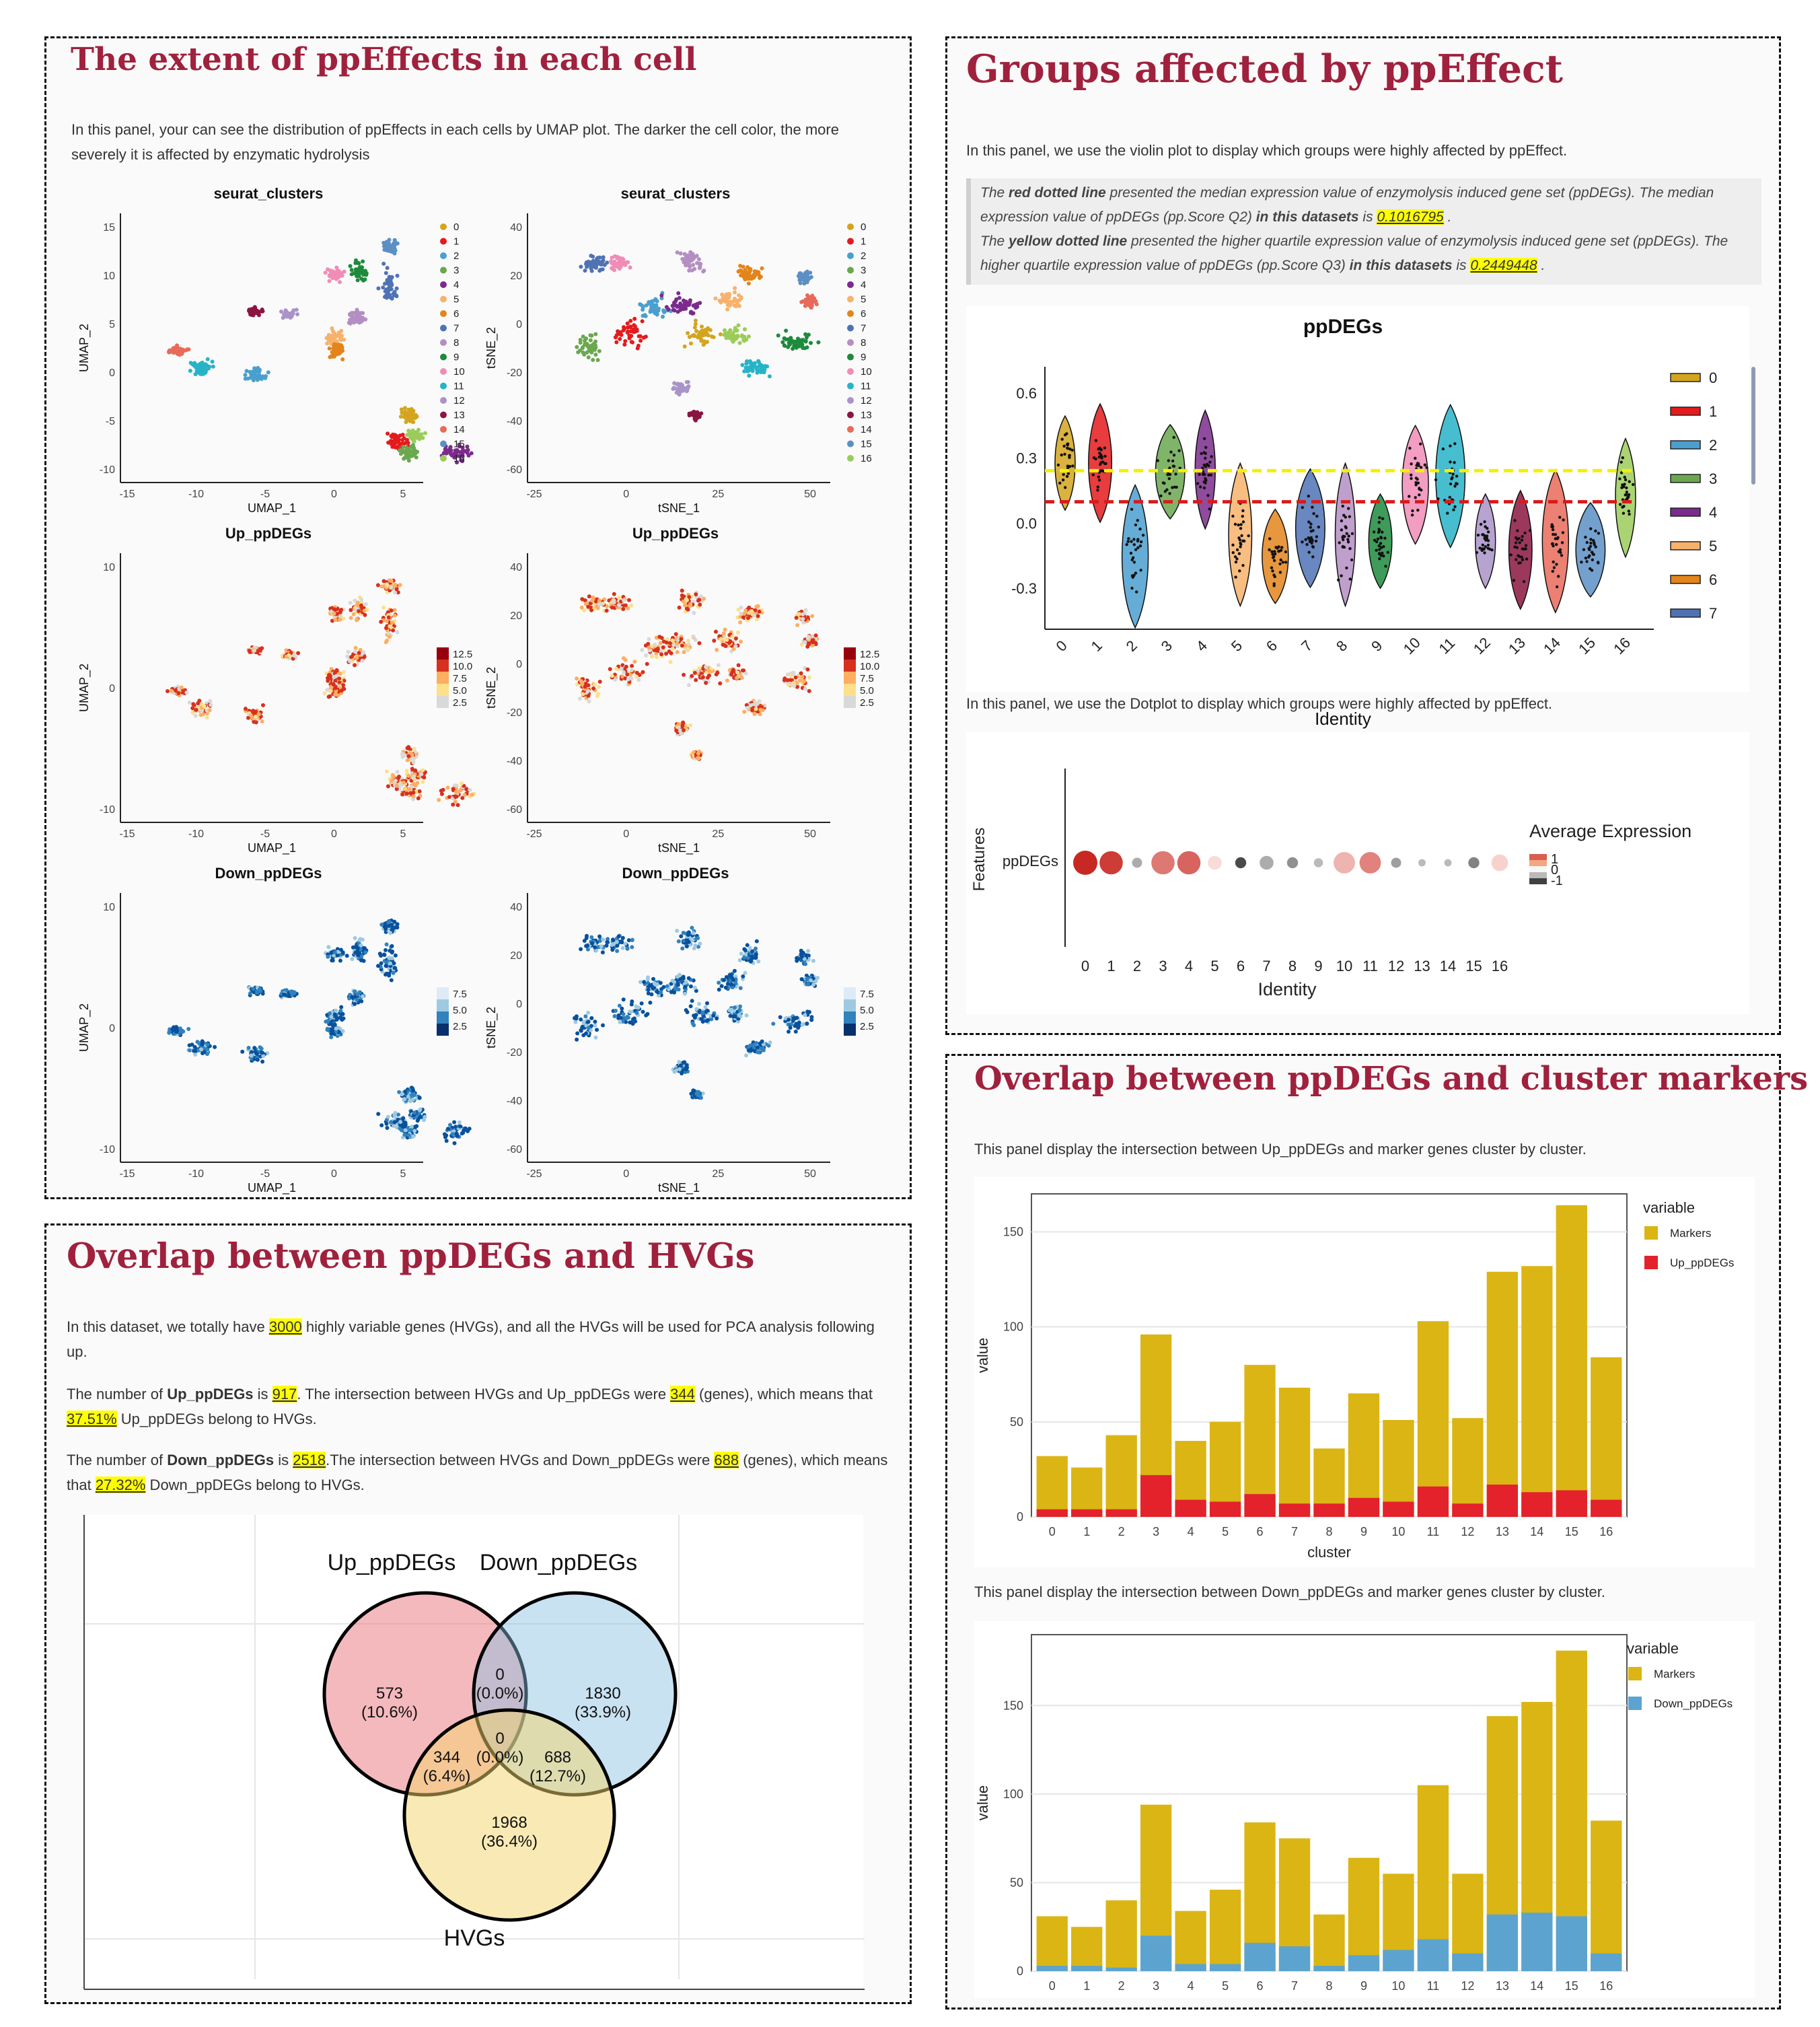  Describe the element at coordinates (516, 276) in the screenshot. I see `y-tick: 20` at that location.